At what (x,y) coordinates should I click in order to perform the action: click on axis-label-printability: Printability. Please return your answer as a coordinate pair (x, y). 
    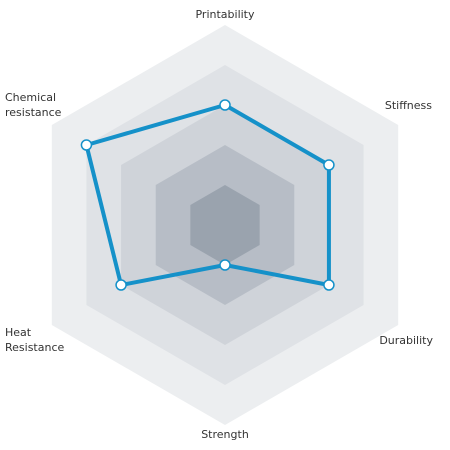
    Looking at the image, I should click on (225, 14).